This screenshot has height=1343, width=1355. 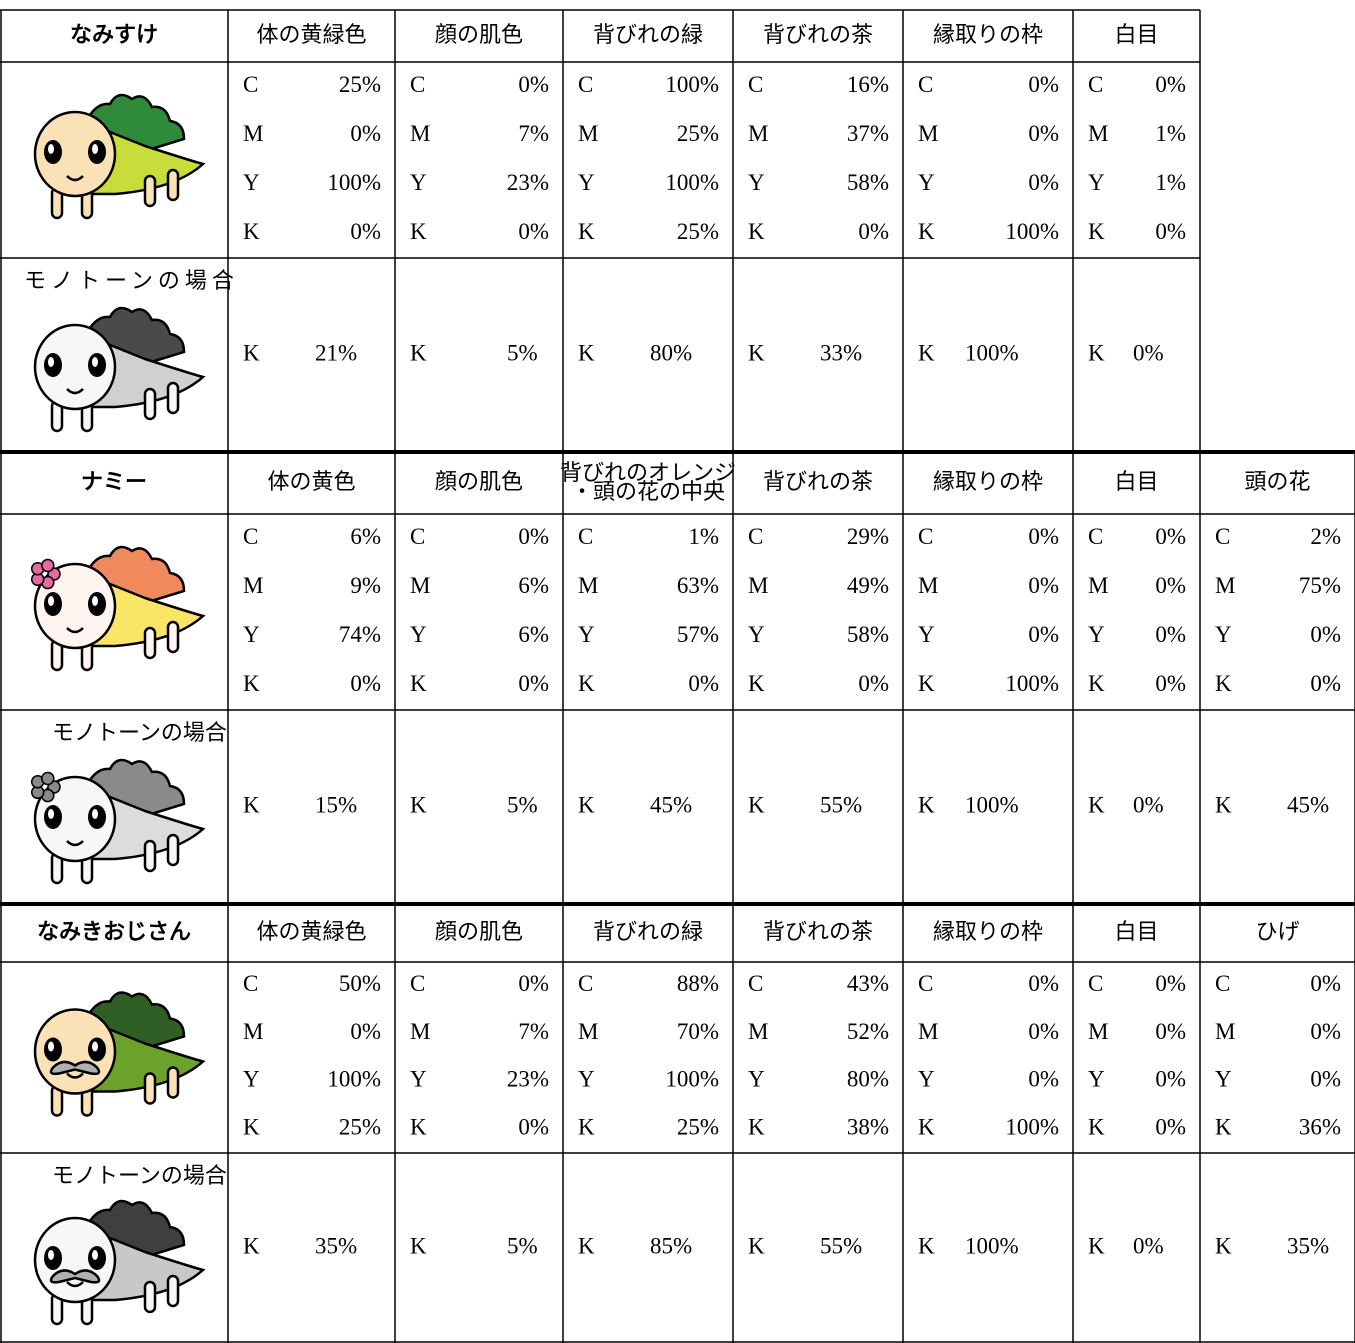 What do you see at coordinates (868, 1079) in the screenshot?
I see `channel-value: 80%` at bounding box center [868, 1079].